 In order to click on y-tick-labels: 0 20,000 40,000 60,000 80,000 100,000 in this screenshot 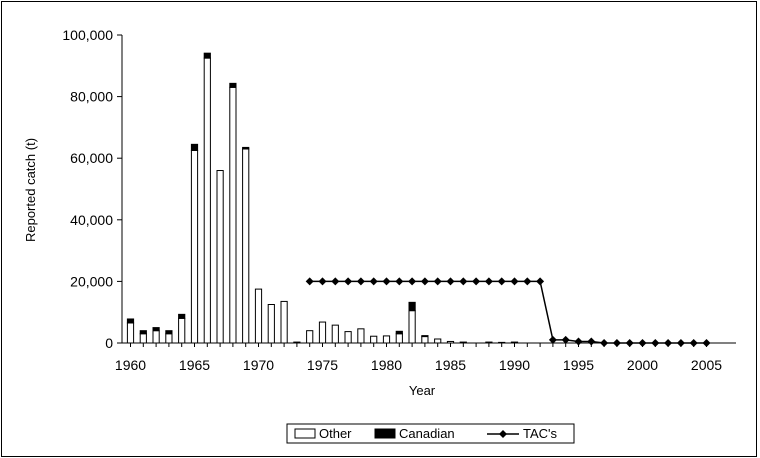, I will do `click(87, 189)`.